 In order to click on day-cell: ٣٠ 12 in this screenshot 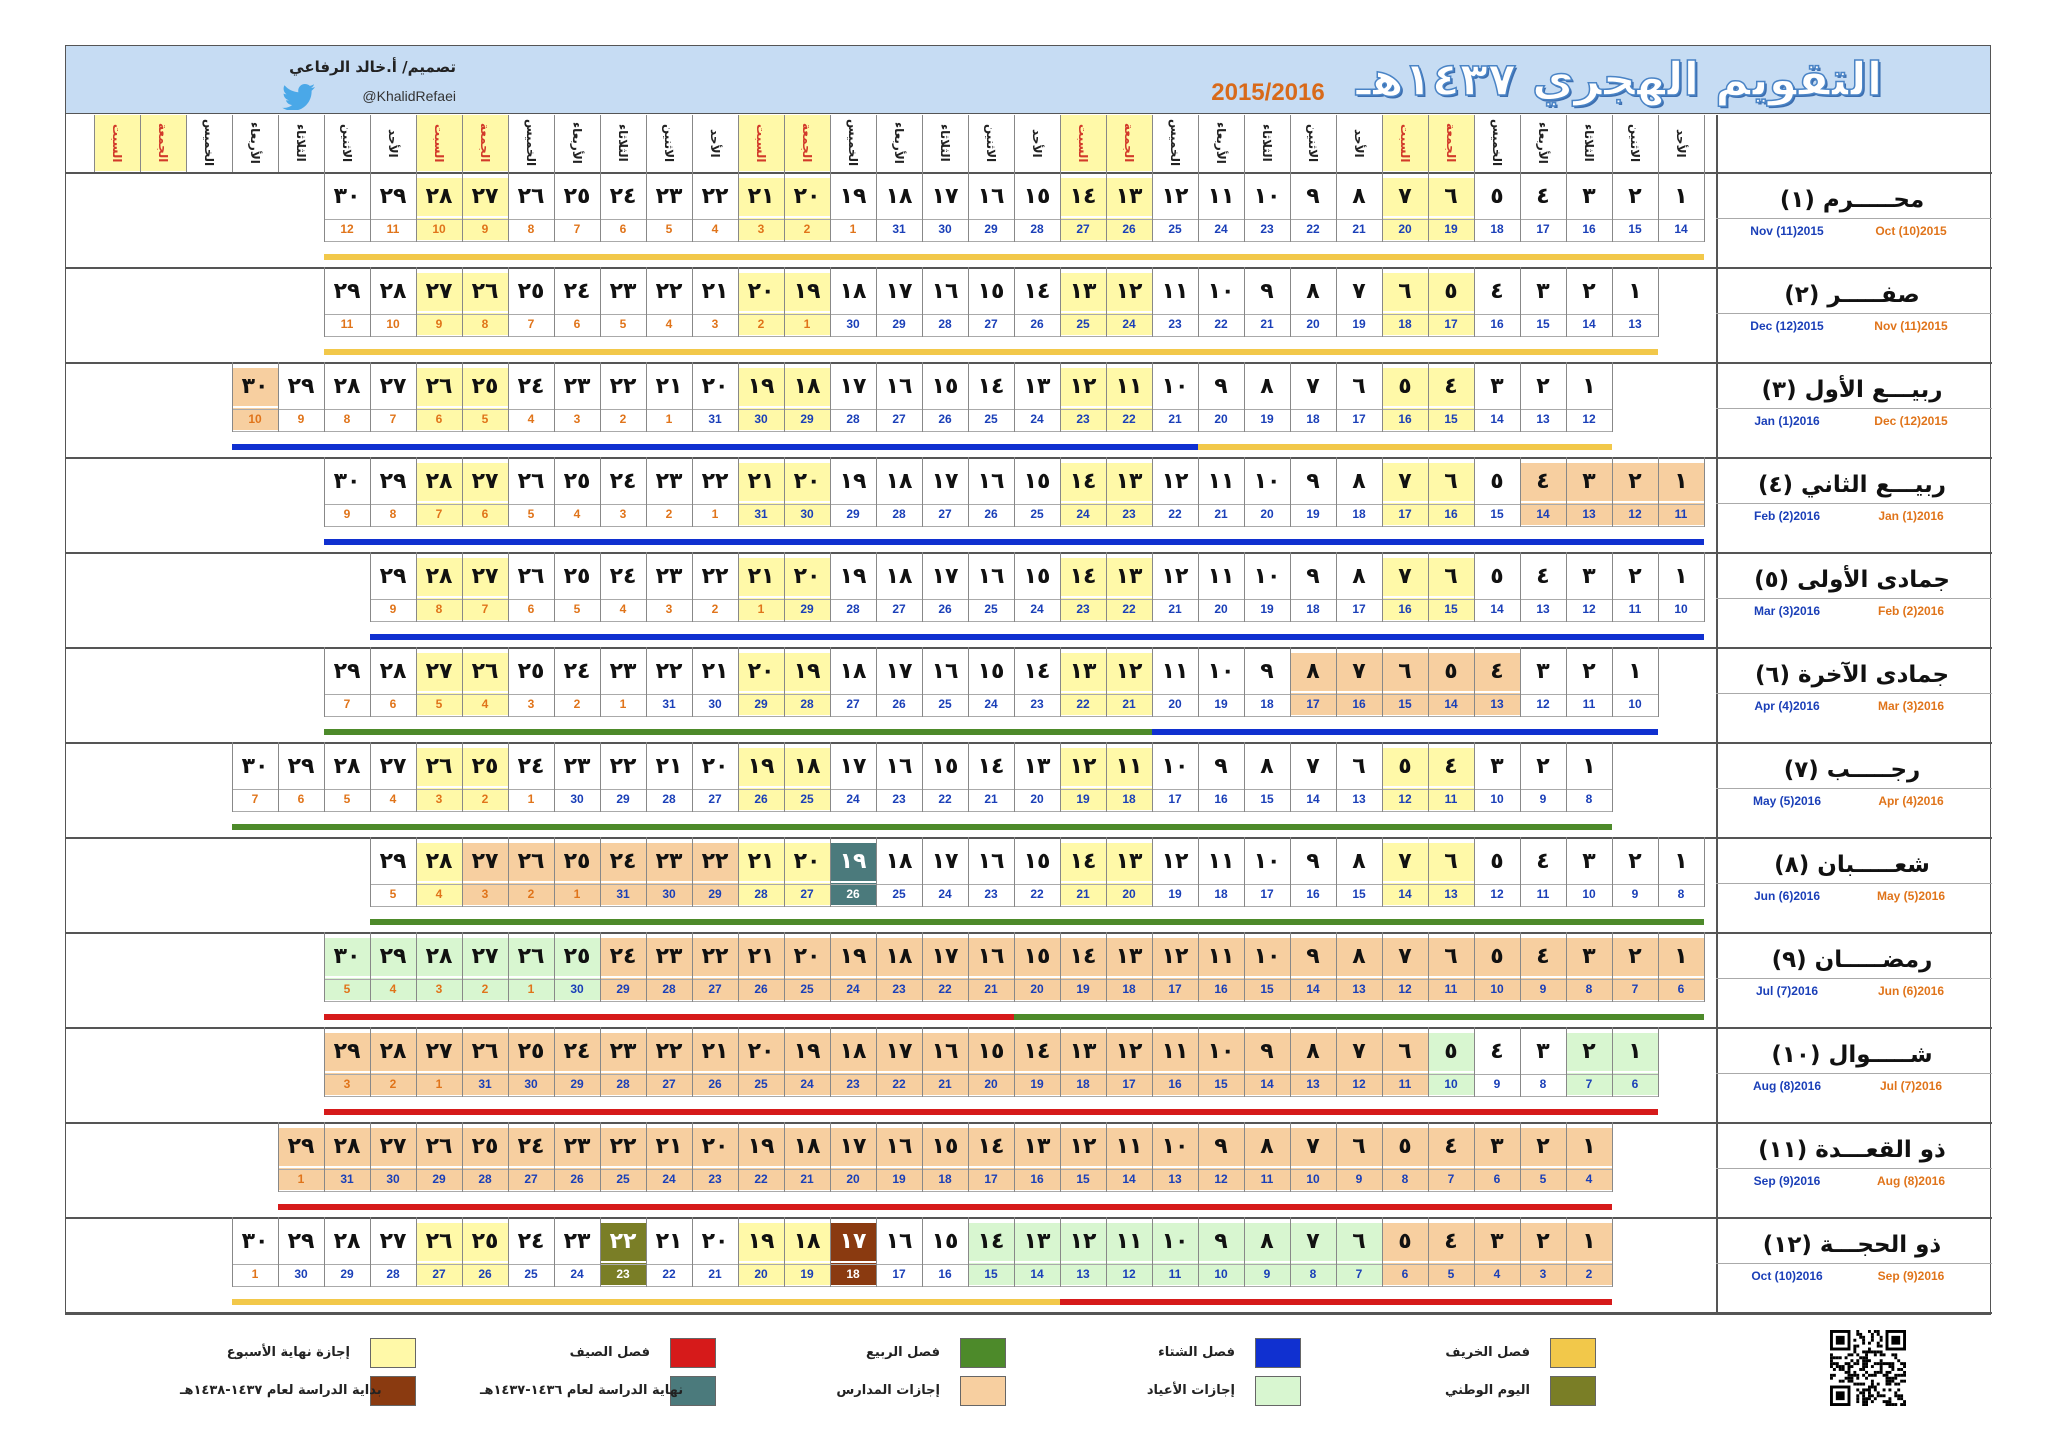, I will do `click(347, 219)`.